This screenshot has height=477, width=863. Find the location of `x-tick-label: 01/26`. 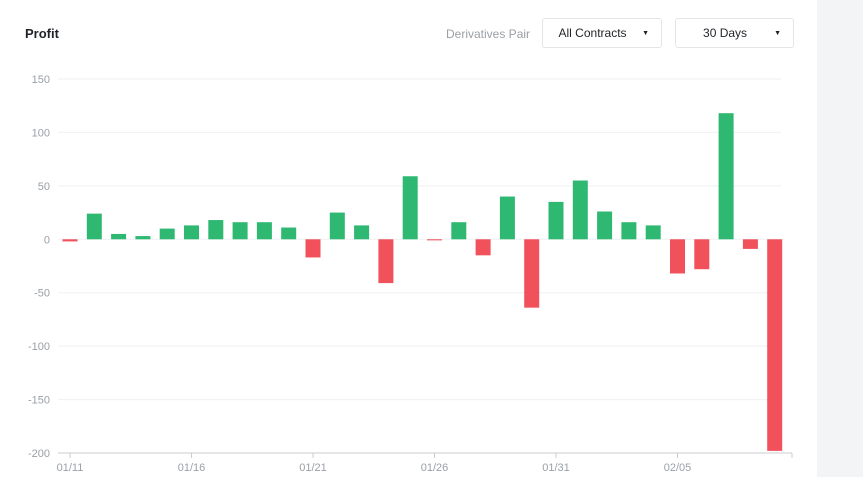

x-tick-label: 01/26 is located at coordinates (435, 468).